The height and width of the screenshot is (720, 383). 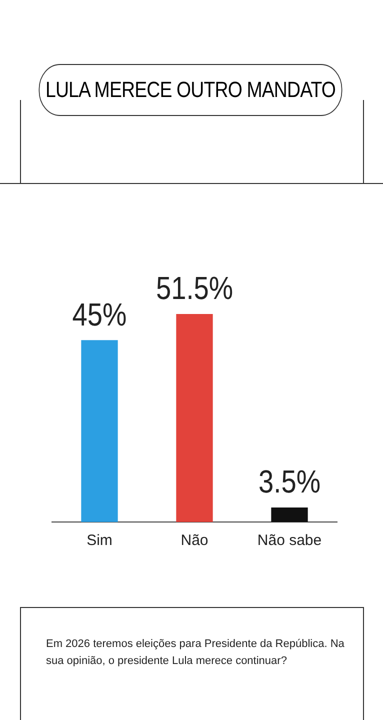 I want to click on data-label: 45%, so click(x=99, y=315).